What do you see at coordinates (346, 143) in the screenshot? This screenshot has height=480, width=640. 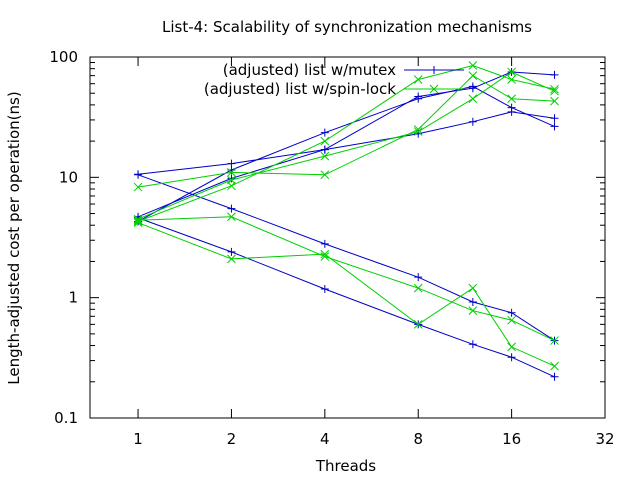 I see `series-line` at bounding box center [346, 143].